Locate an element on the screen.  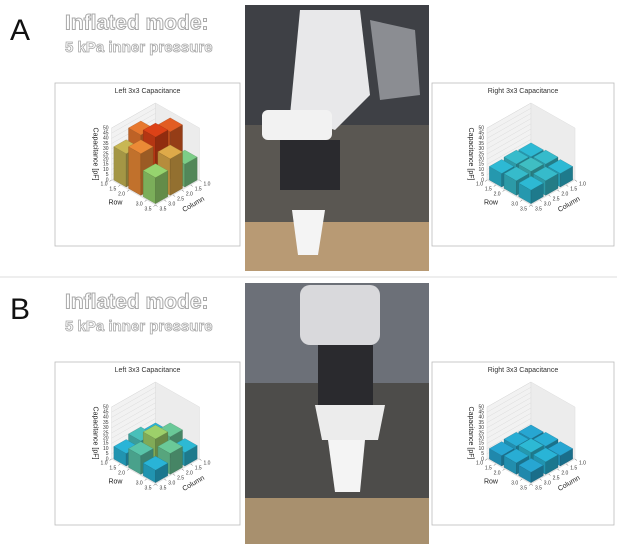
z-tick-label: 10 is located at coordinates (106, 170).